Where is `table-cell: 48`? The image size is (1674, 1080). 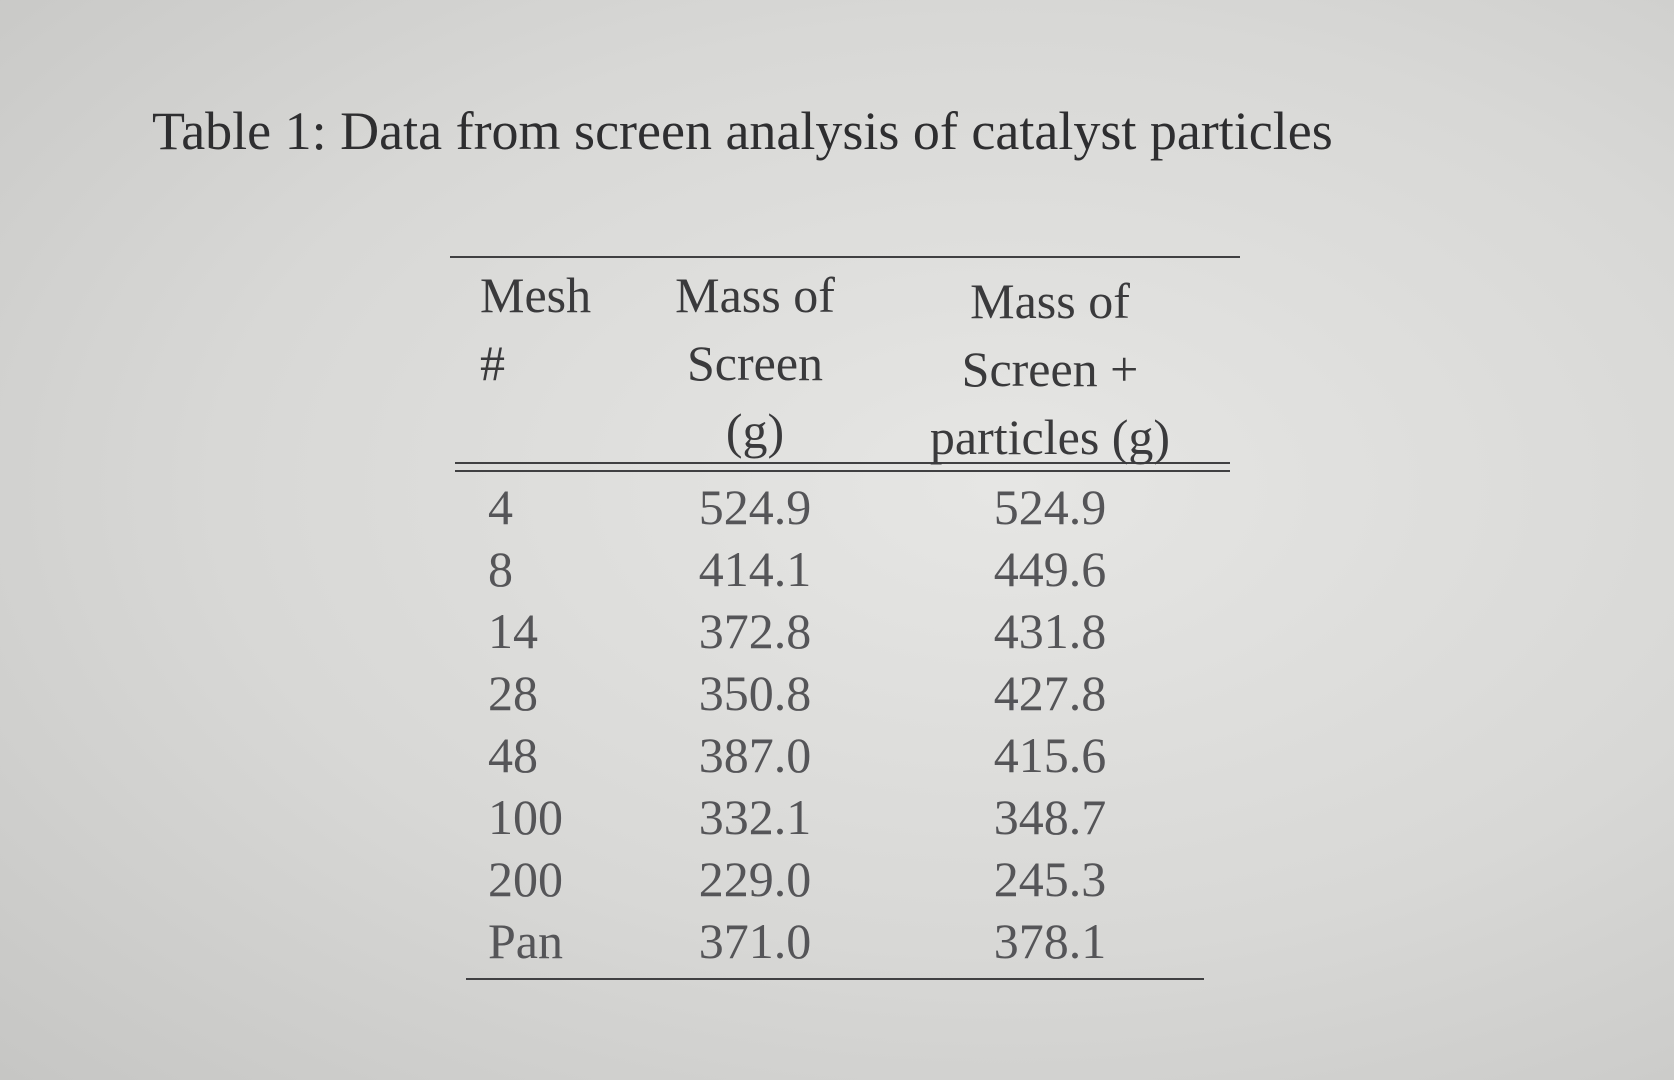
table-cell: 48 is located at coordinates (513, 755).